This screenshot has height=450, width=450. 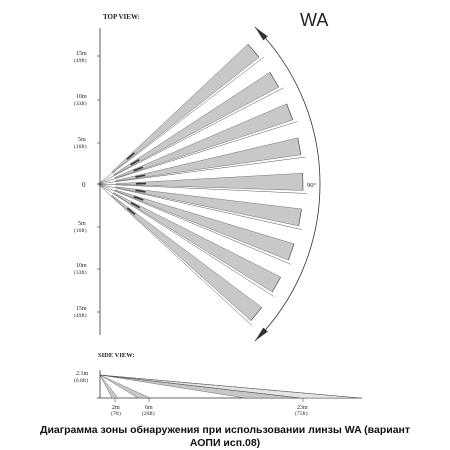 I want to click on dist-label-upper-16ft: (16ft), so click(x=80, y=146).